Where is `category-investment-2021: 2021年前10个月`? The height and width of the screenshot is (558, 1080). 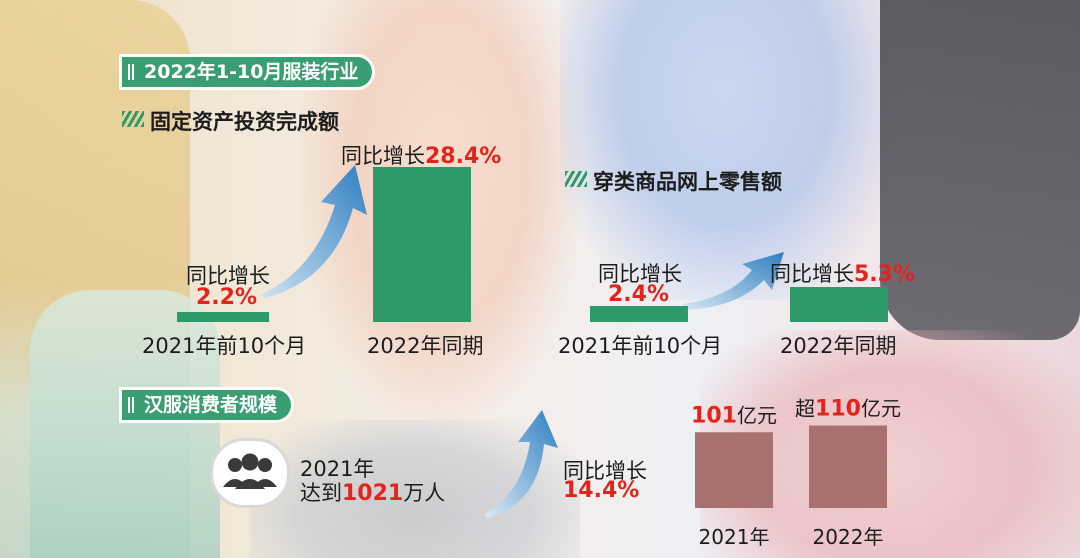
category-investment-2021: 2021年前10个月 is located at coordinates (224, 345).